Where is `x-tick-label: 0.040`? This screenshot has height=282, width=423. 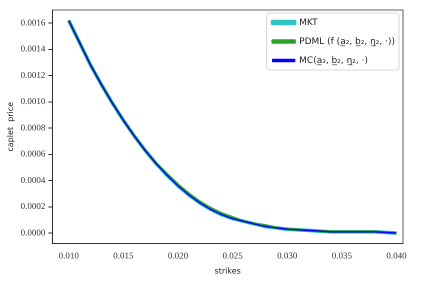 x-tick-label: 0.040 is located at coordinates (397, 255).